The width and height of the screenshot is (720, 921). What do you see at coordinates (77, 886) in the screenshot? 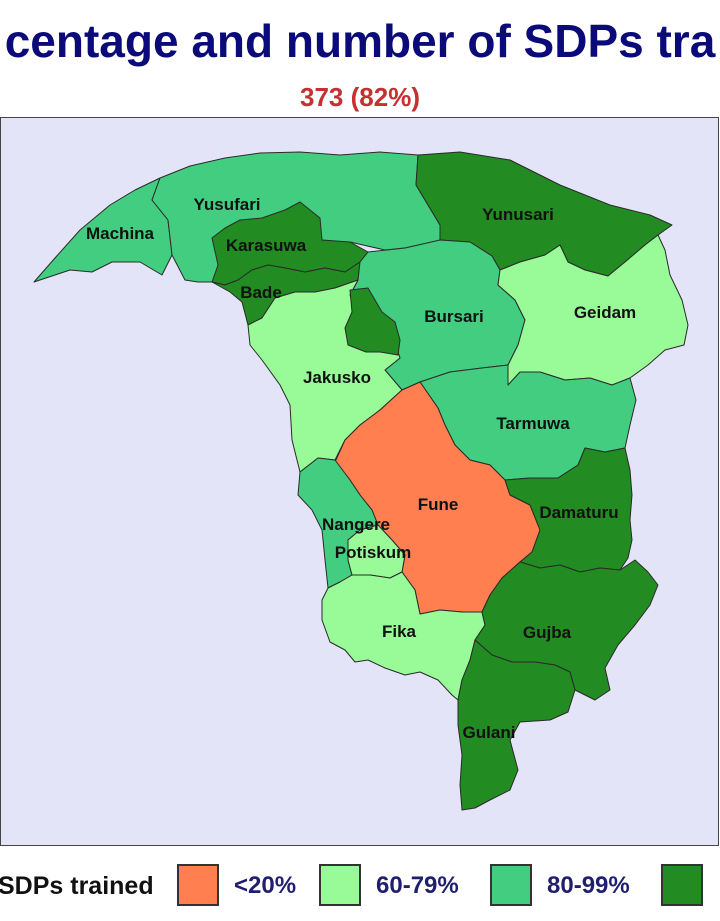
I see `legend-title: SDPs trained` at bounding box center [77, 886].